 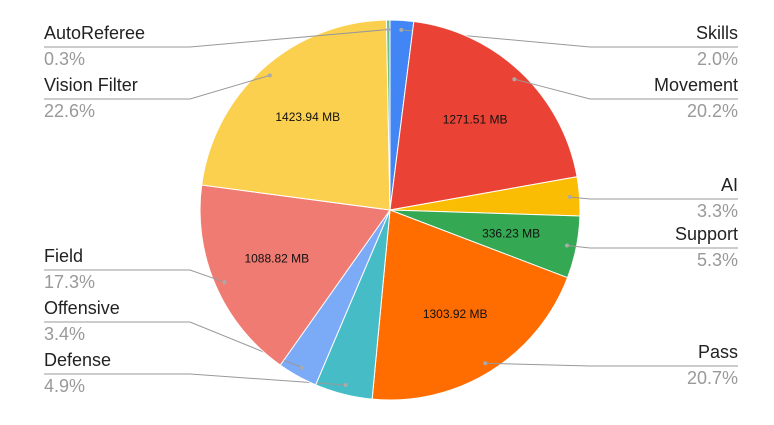 I want to click on slice-percent: 17.3%, so click(x=69, y=282).